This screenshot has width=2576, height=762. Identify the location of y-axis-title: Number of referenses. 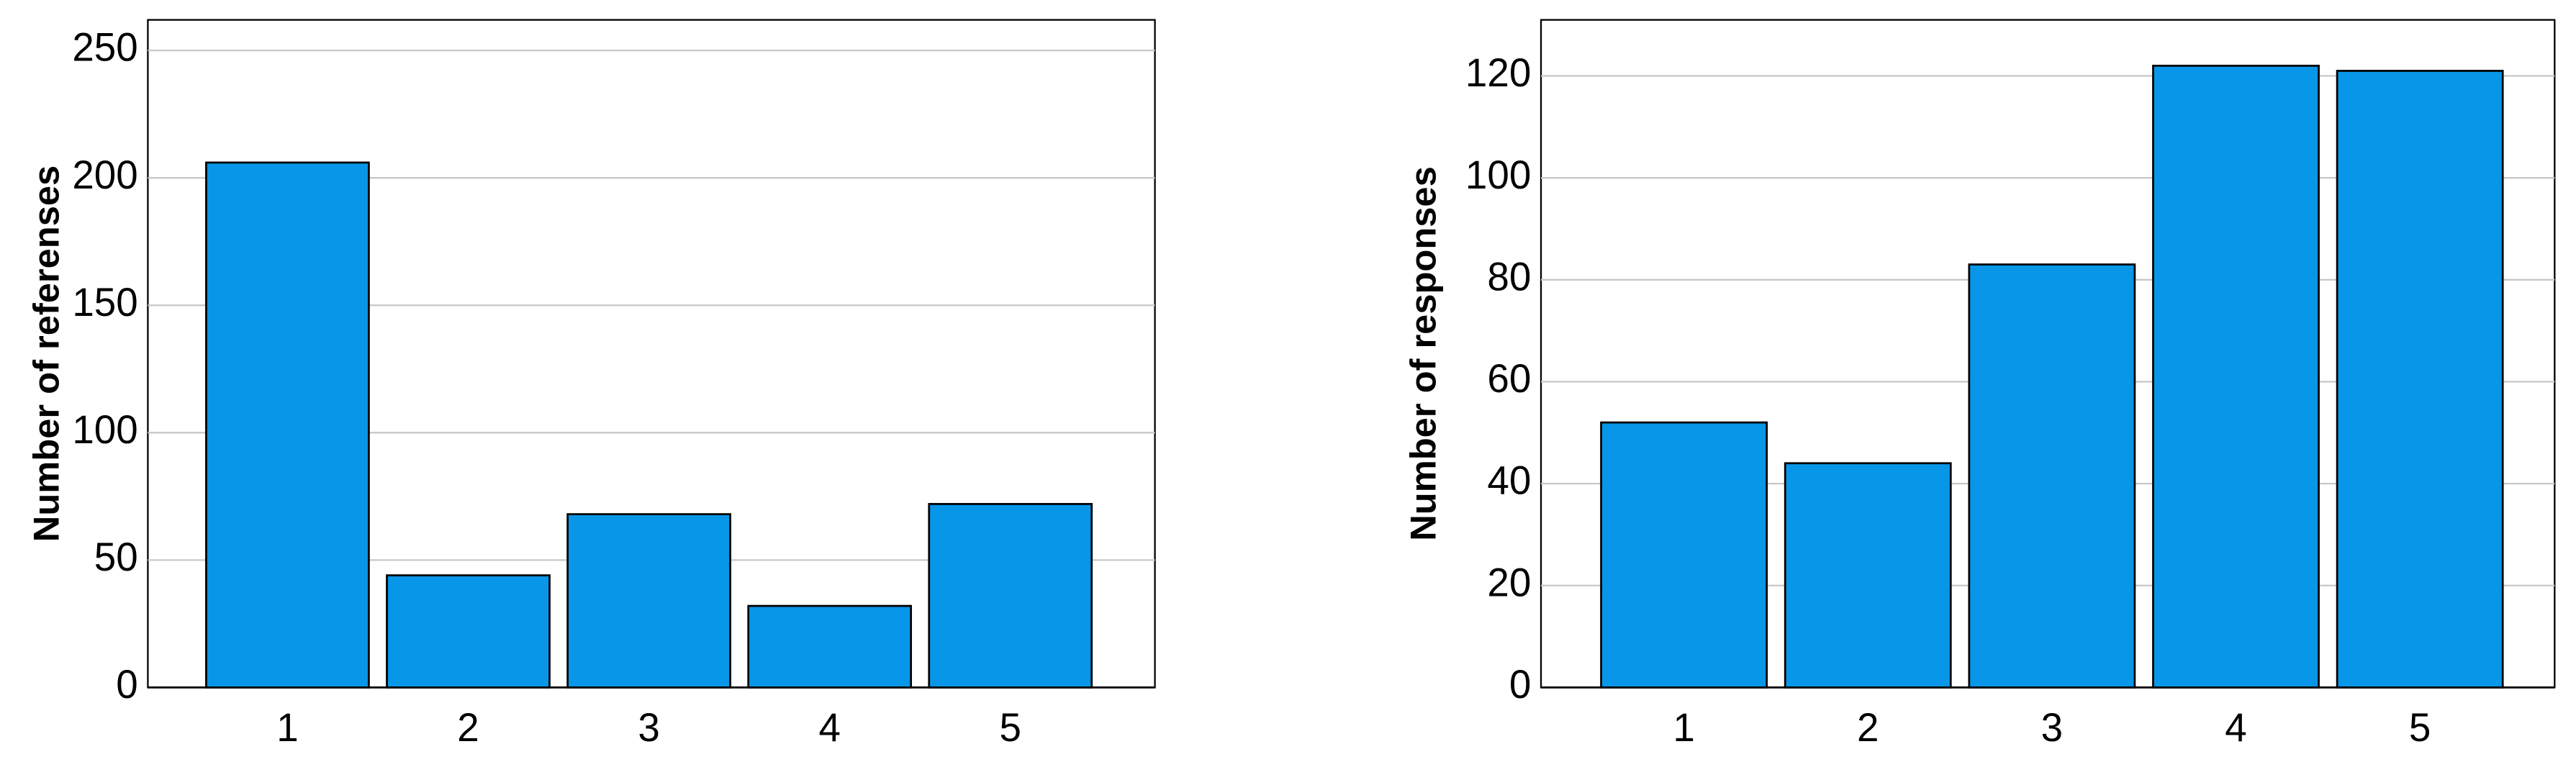
(47, 353).